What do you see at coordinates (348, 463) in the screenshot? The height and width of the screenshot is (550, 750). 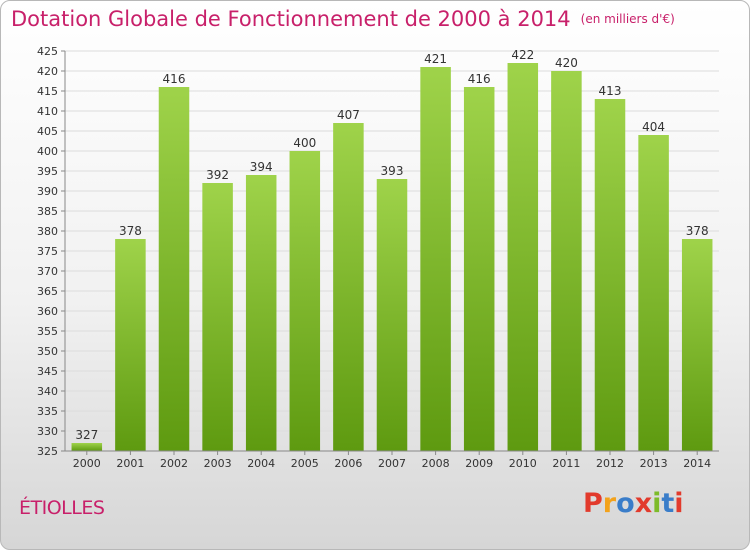 I see `x-tick-label-2006: 2006` at bounding box center [348, 463].